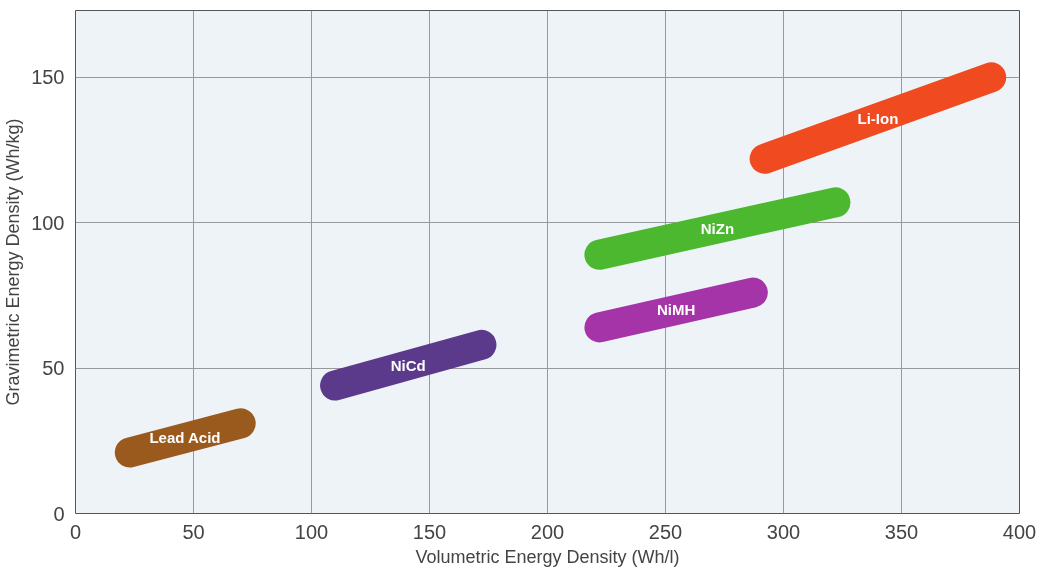 The image size is (1059, 569). What do you see at coordinates (1019, 531) in the screenshot?
I see `x-tick-label: 400` at bounding box center [1019, 531].